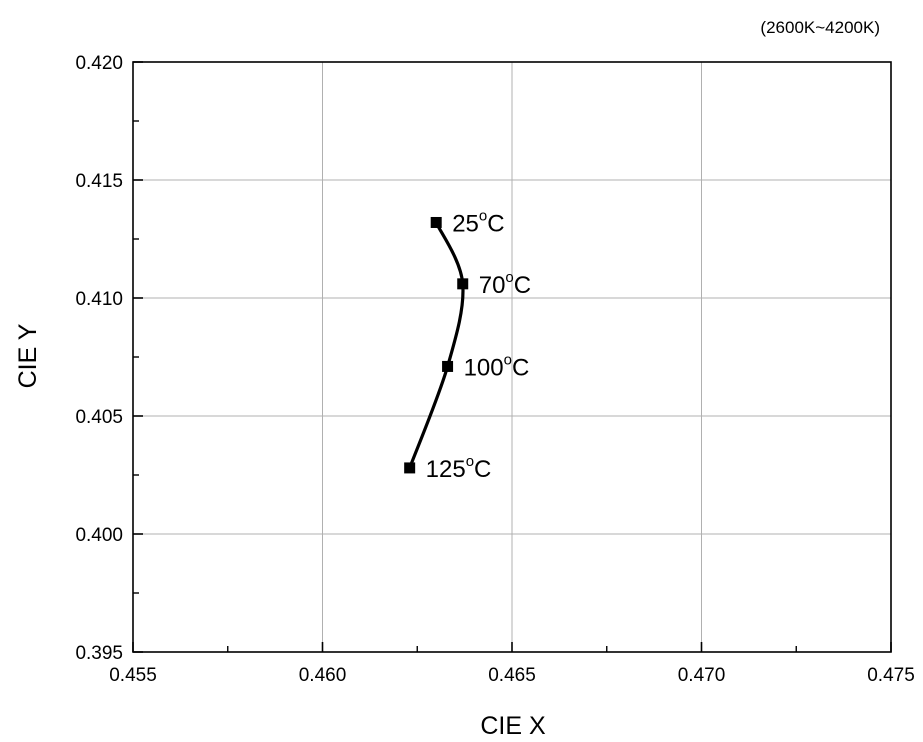  What do you see at coordinates (28, 355) in the screenshot?
I see `y-axis-label: CIE Y` at bounding box center [28, 355].